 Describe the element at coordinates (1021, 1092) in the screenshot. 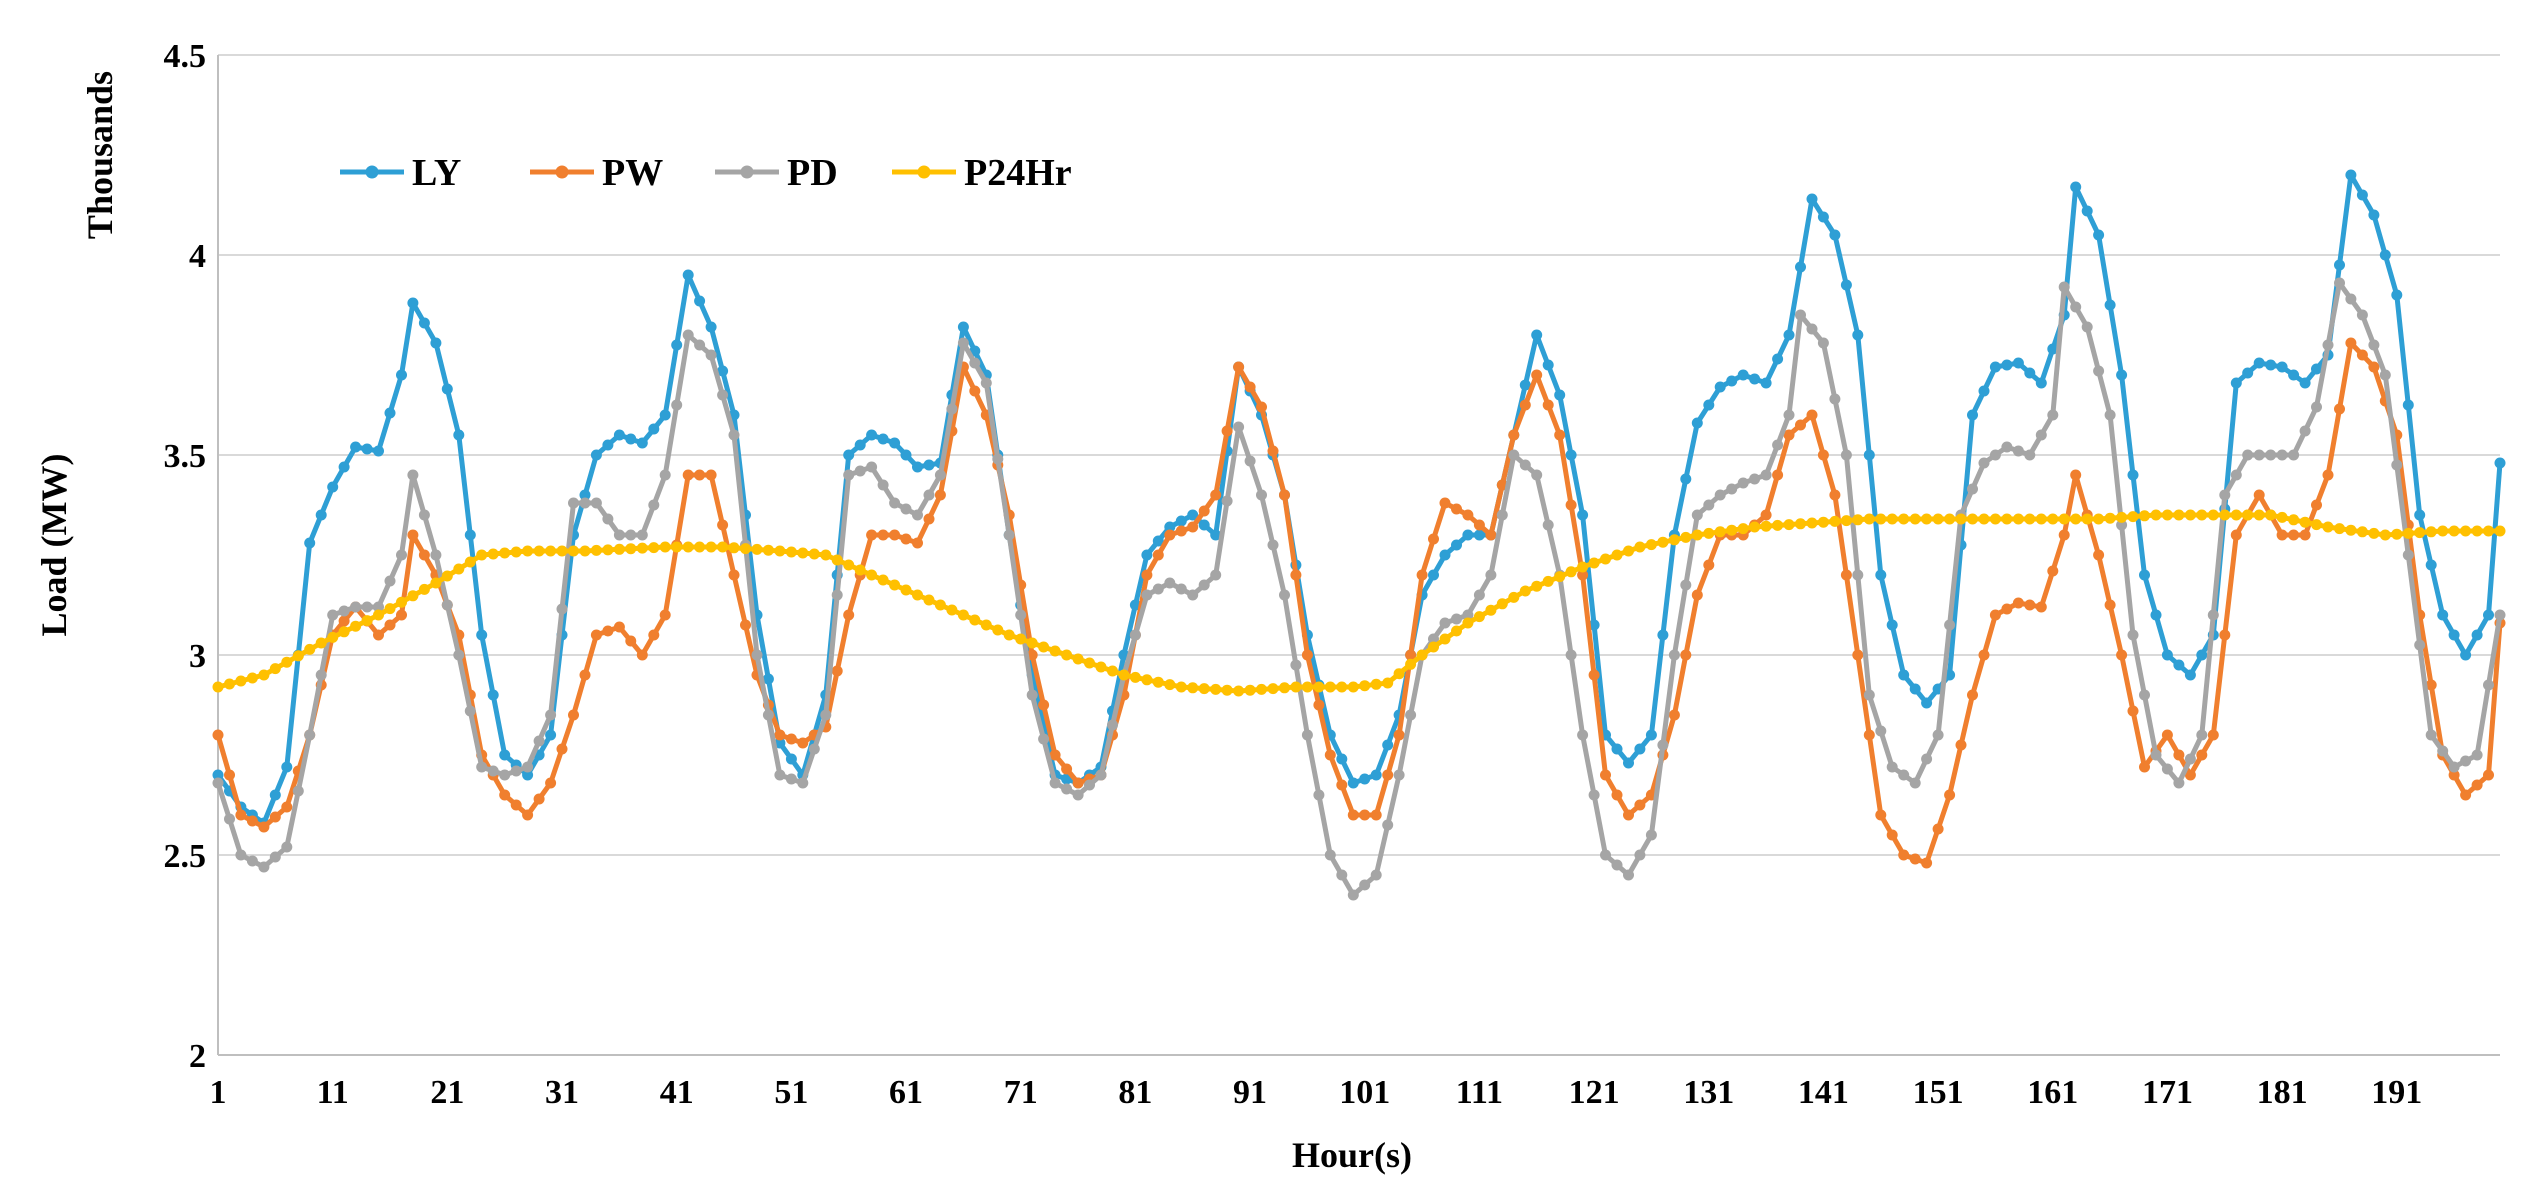

I see `x-tick-label: 71` at that location.